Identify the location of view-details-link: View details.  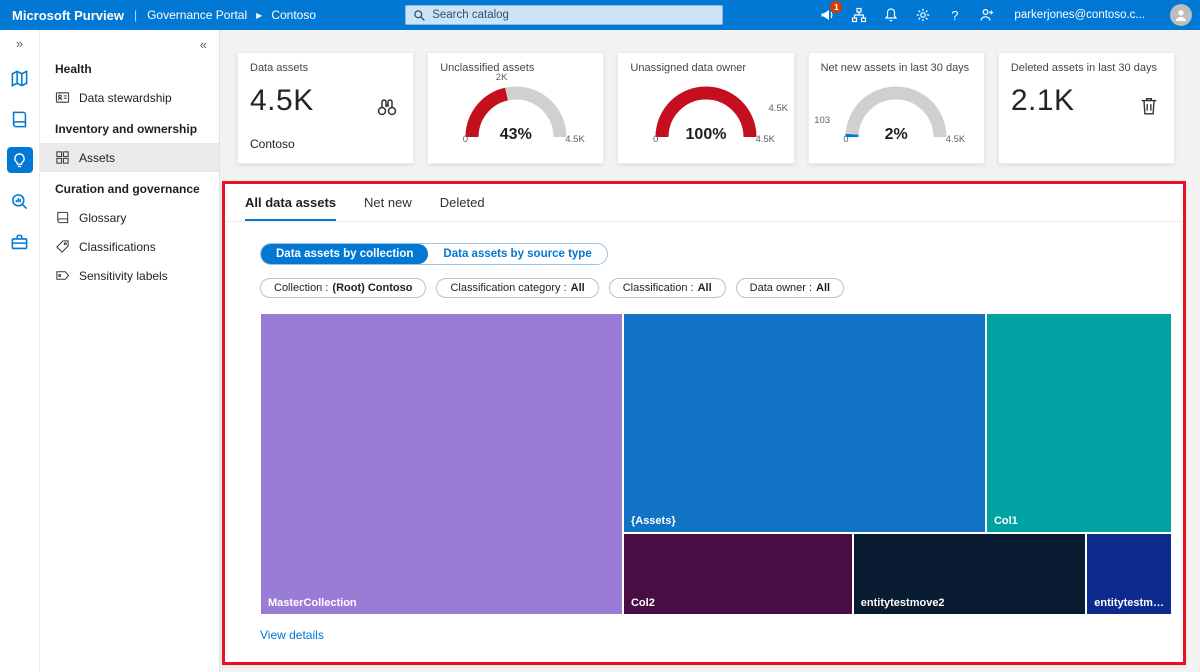
(292, 635).